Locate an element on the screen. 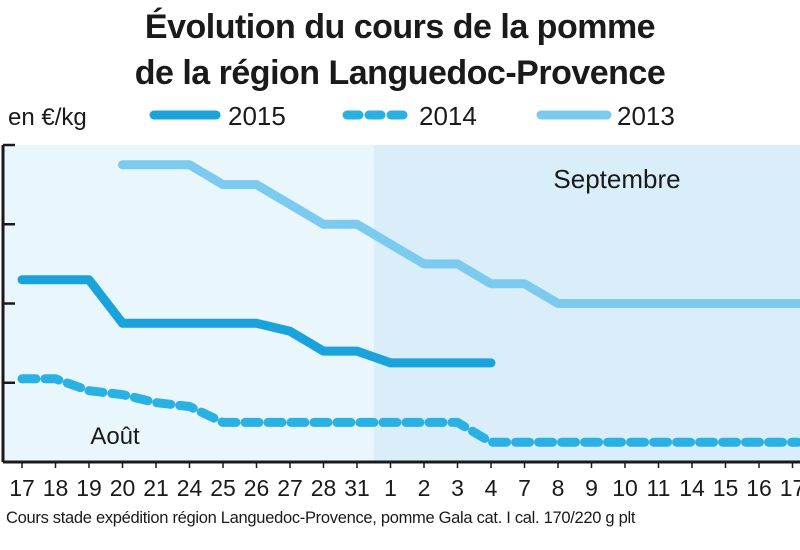 The height and width of the screenshot is (550, 800). legend-label-2015: 2015 is located at coordinates (257, 116).